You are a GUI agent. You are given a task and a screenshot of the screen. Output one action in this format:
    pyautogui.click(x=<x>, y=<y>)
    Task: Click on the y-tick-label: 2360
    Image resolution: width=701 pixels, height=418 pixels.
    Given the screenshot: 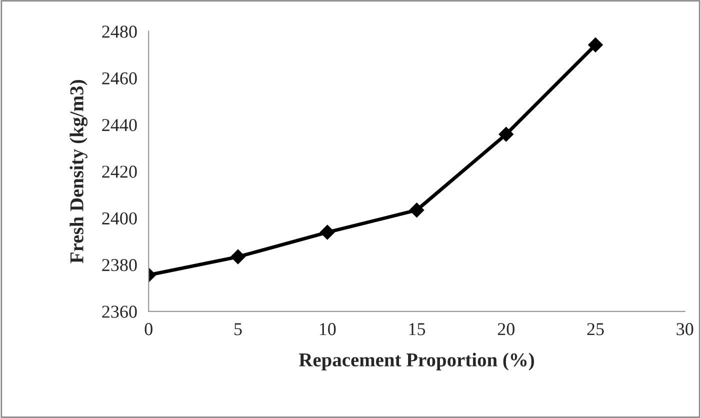 What is the action you would take?
    pyautogui.click(x=119, y=312)
    